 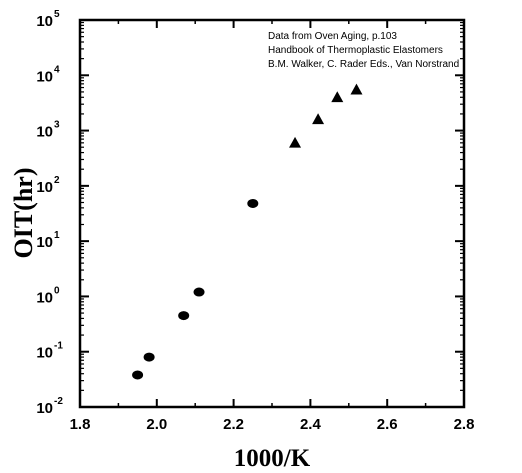 I want to click on x-tick-label: 1.8, so click(x=80, y=424).